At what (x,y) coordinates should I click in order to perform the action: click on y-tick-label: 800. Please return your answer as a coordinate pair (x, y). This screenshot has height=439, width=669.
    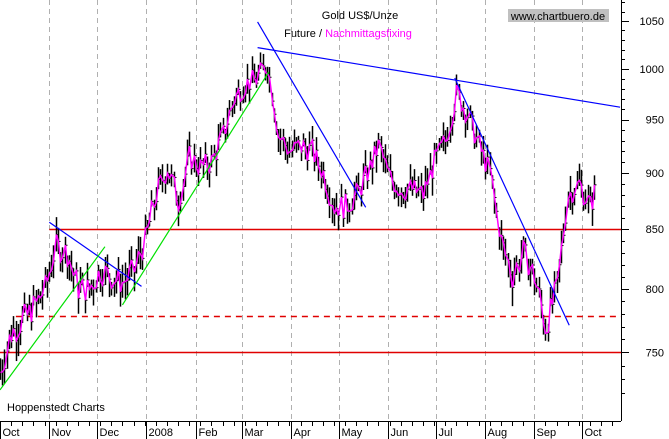
    Looking at the image, I should click on (655, 290).